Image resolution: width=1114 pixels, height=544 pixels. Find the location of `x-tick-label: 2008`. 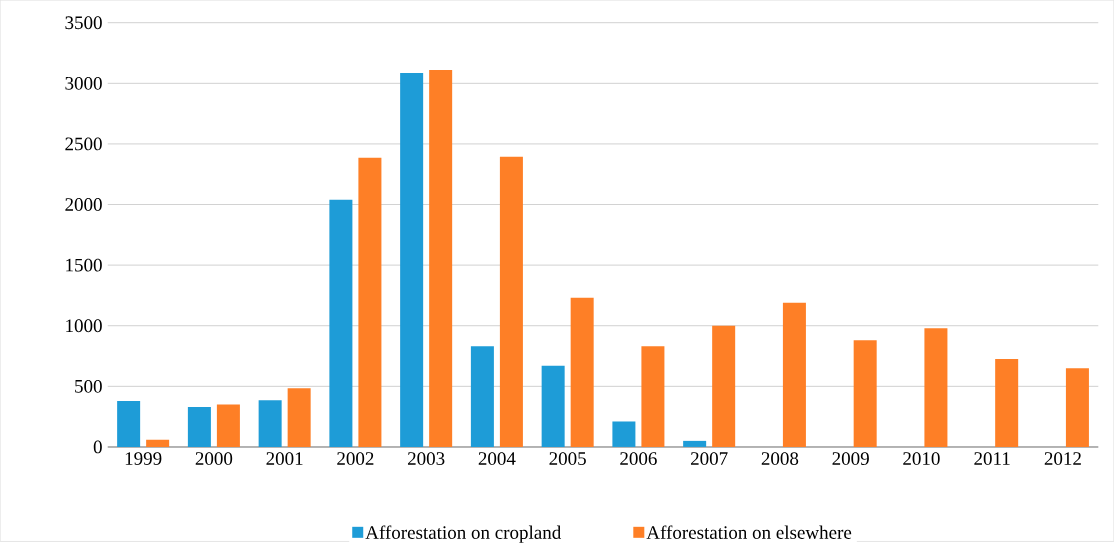

x-tick-label: 2008 is located at coordinates (780, 458).